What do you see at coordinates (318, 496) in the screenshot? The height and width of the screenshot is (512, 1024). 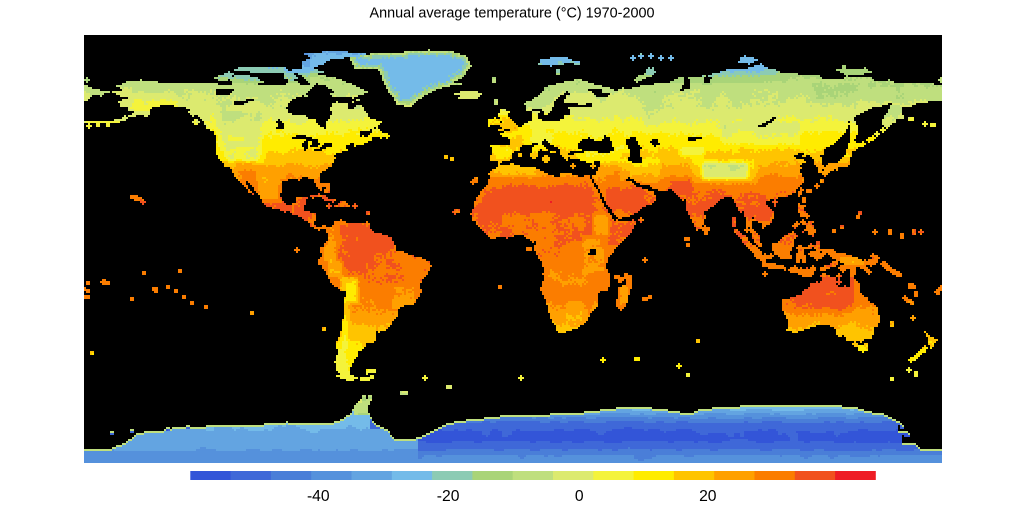 I see `svg-text: -40` at bounding box center [318, 496].